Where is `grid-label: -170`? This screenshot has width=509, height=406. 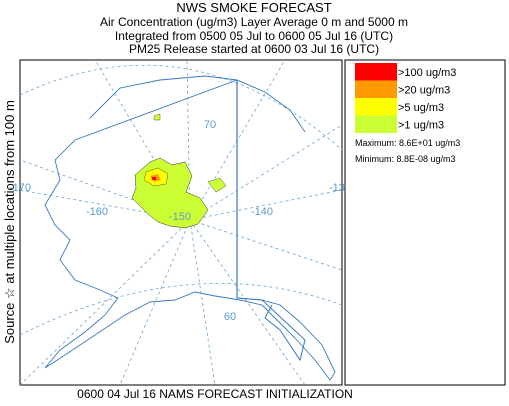
grid-label: -170 is located at coordinates (20, 188).